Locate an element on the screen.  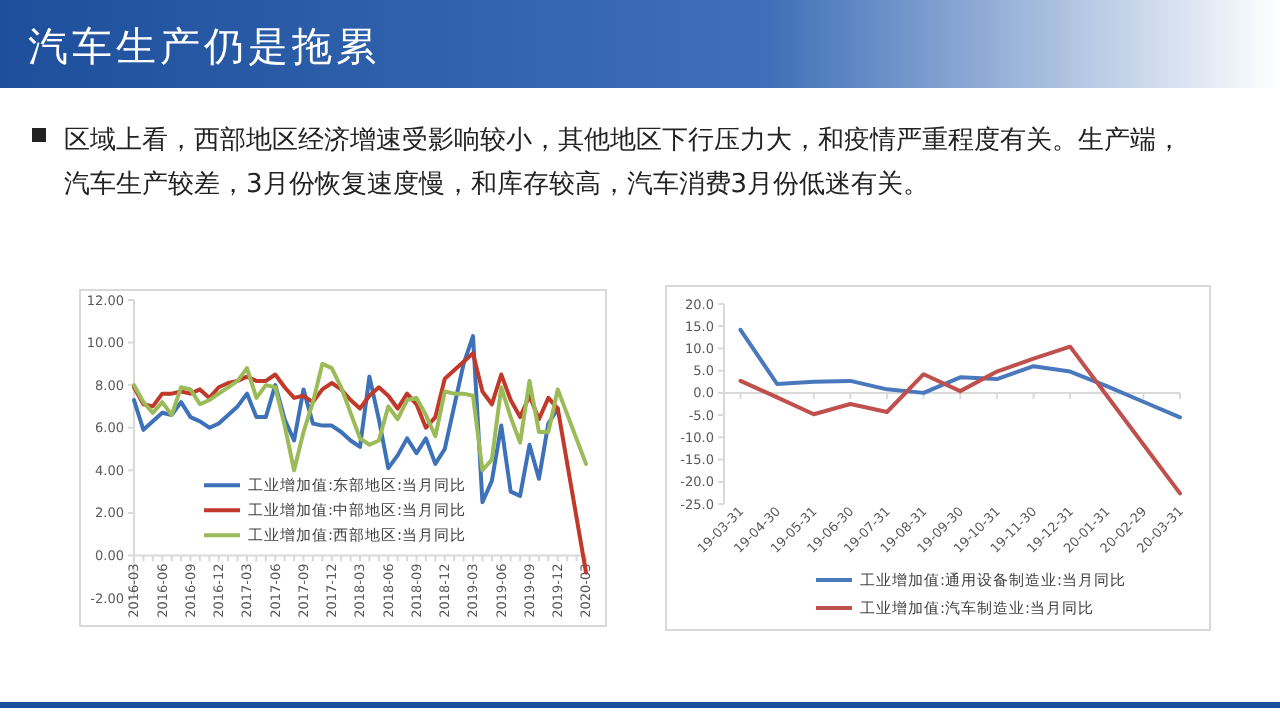
chart-title: 汽车生产仍是拖累 is located at coordinates (204, 46).